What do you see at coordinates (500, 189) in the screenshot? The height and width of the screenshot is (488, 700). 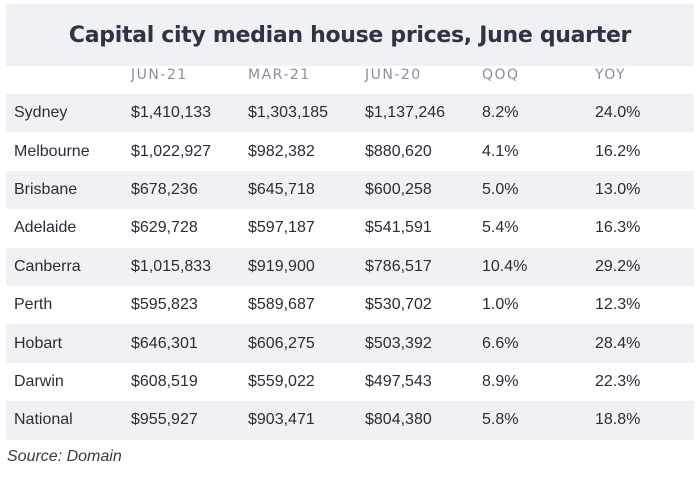 I see `change-qoq: 5.0%` at bounding box center [500, 189].